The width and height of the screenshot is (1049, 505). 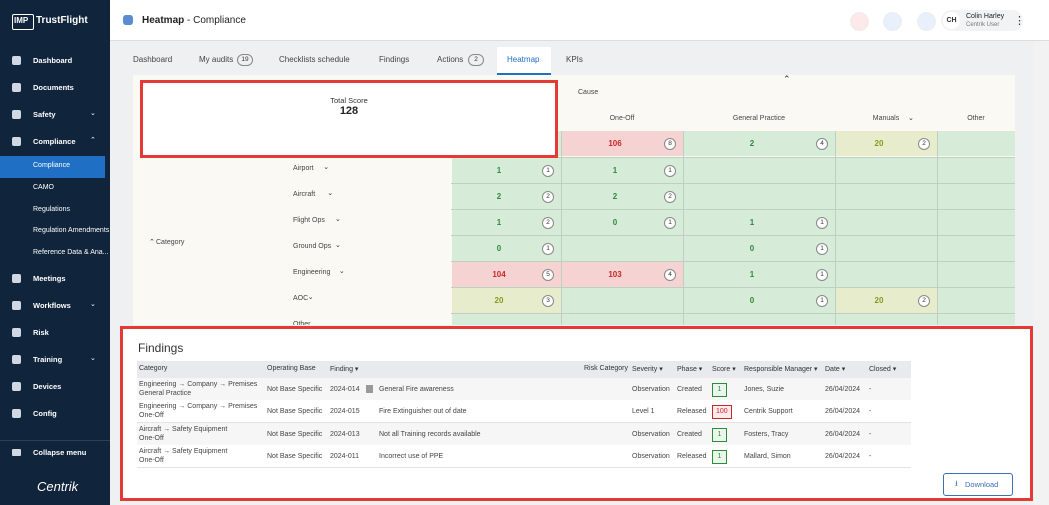 What do you see at coordinates (345, 456) in the screenshot?
I see `finding-id: 2024-011` at bounding box center [345, 456].